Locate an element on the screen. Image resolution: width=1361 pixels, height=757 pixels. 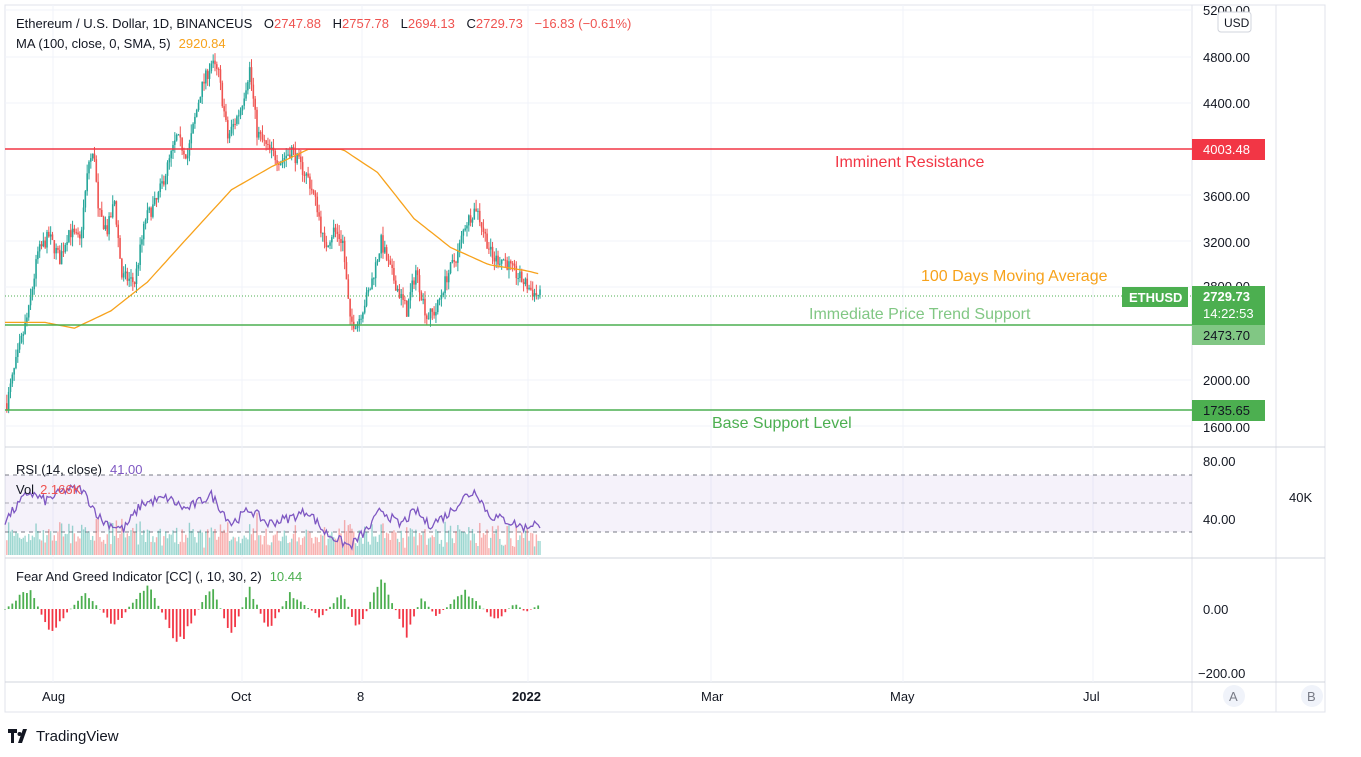
time-tick: Oct is located at coordinates (241, 696).